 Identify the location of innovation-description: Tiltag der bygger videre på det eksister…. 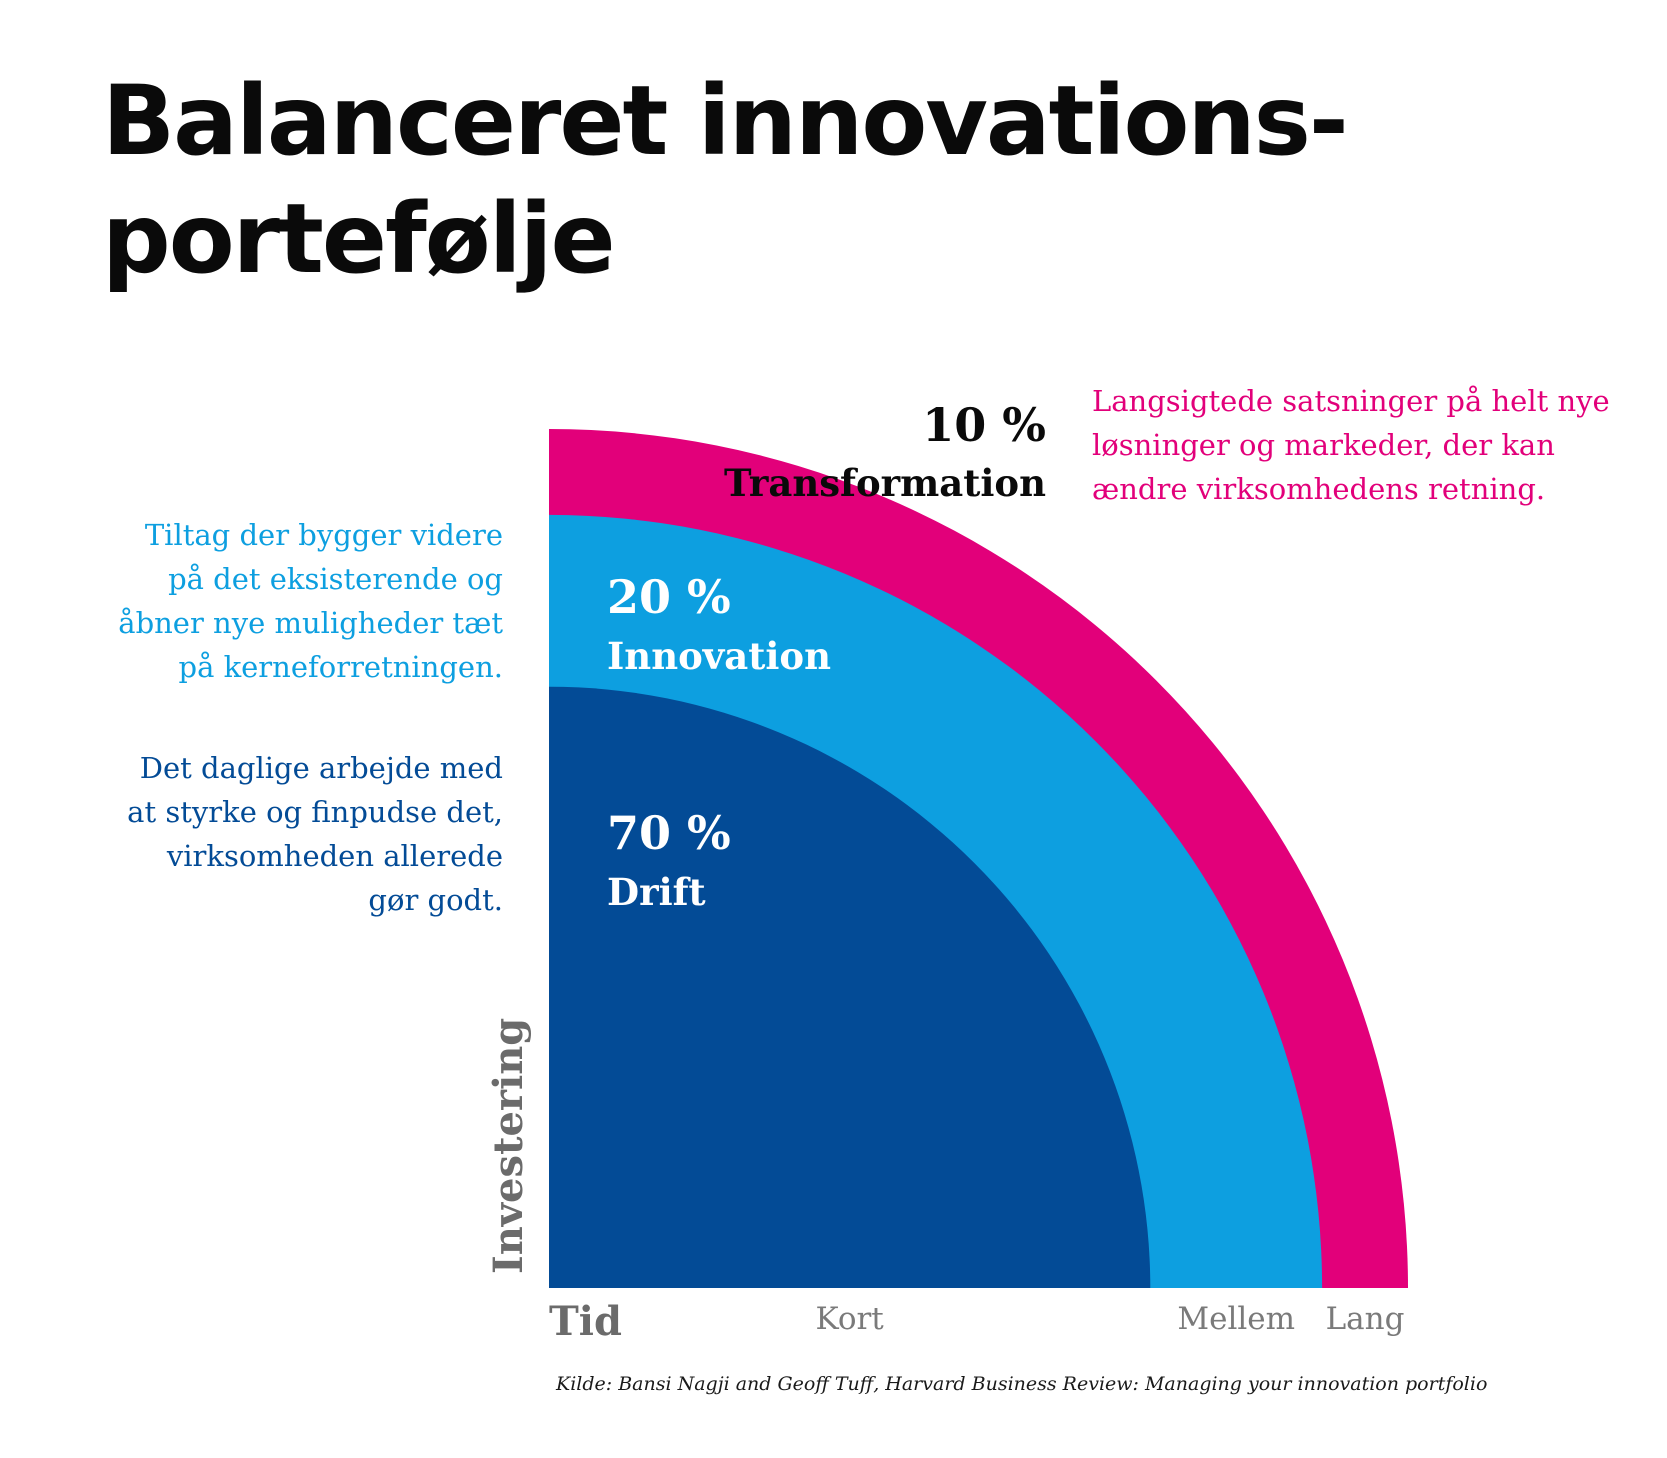
(310, 601).